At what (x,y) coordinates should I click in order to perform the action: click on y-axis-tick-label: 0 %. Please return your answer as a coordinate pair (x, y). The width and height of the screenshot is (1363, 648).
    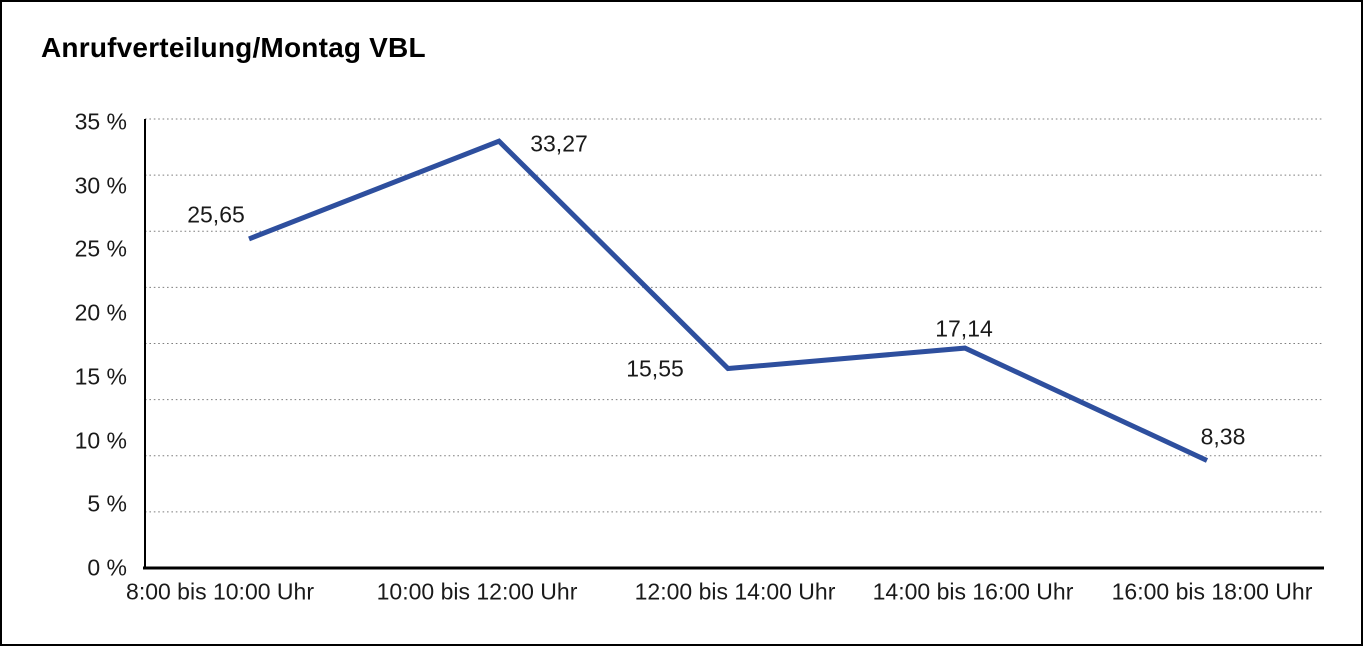
    Looking at the image, I should click on (107, 567).